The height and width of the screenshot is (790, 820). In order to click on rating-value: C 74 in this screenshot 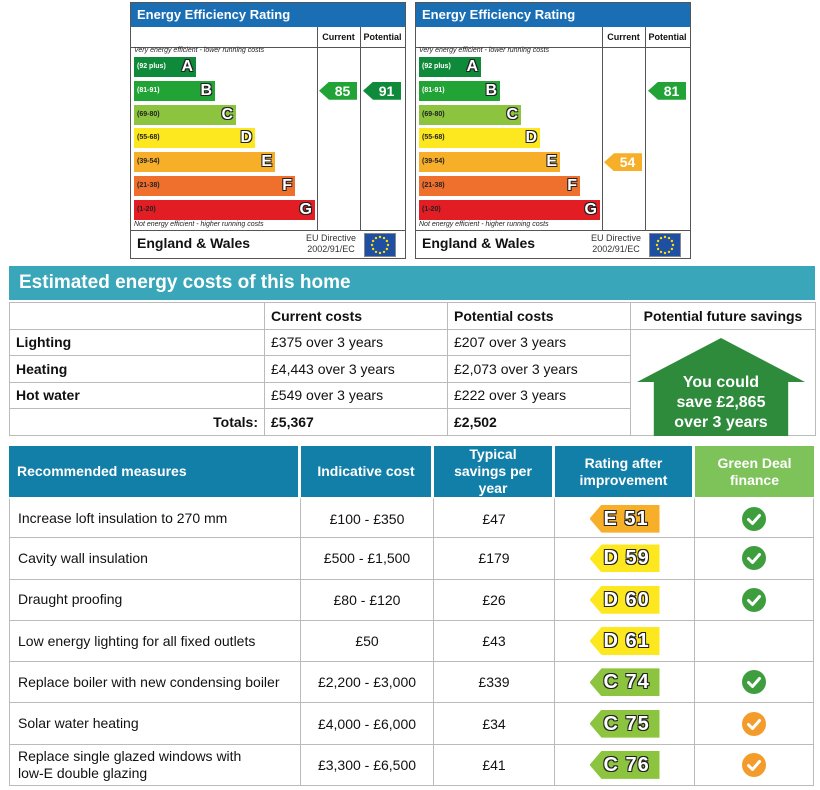, I will do `click(626, 682)`.